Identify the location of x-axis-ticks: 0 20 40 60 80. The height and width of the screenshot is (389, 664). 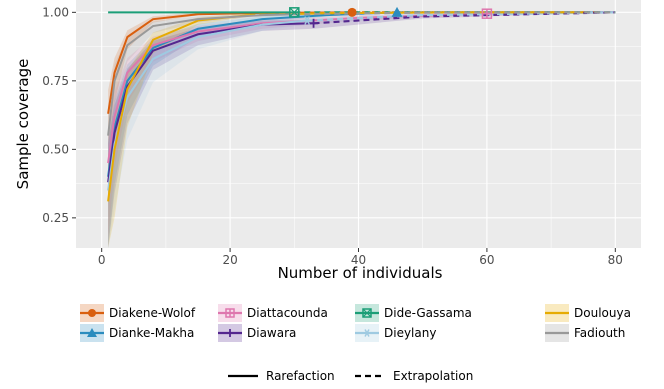
(360, 257).